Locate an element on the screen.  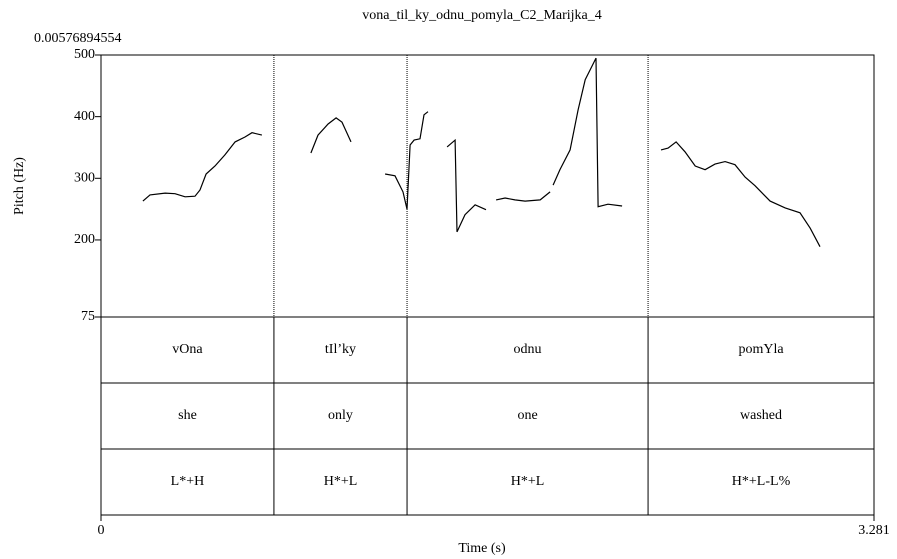
annotation: 0.00576894554 is located at coordinates (78, 38).